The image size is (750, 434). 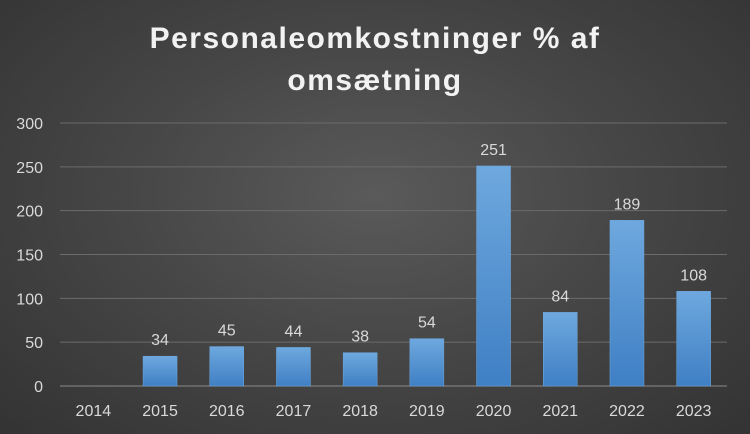 What do you see at coordinates (38, 387) in the screenshot?
I see `y-tick-label: 0` at bounding box center [38, 387].